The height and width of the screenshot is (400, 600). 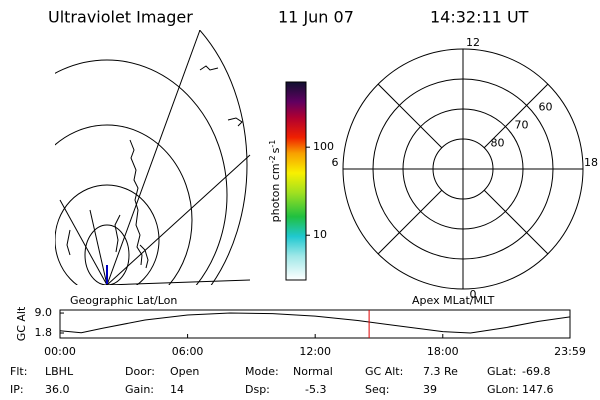 What do you see at coordinates (21, 323) in the screenshot?
I see `timeline-ylabel: GC Alt` at bounding box center [21, 323].